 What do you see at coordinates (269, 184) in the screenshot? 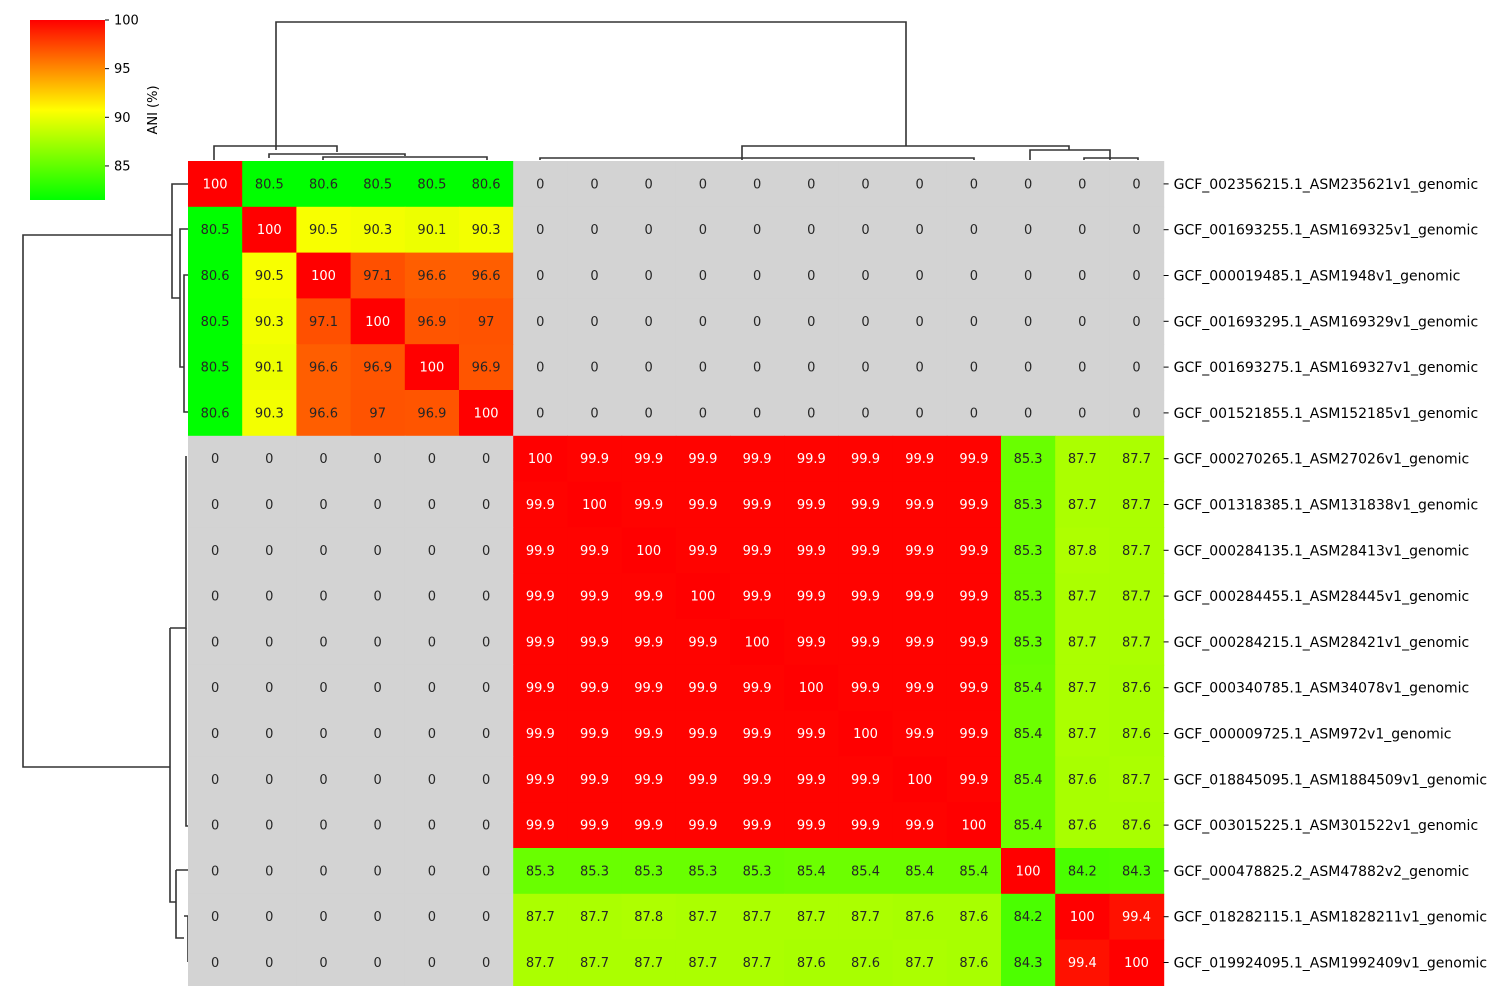
I see `cell-value-label: 80.5` at bounding box center [269, 184].